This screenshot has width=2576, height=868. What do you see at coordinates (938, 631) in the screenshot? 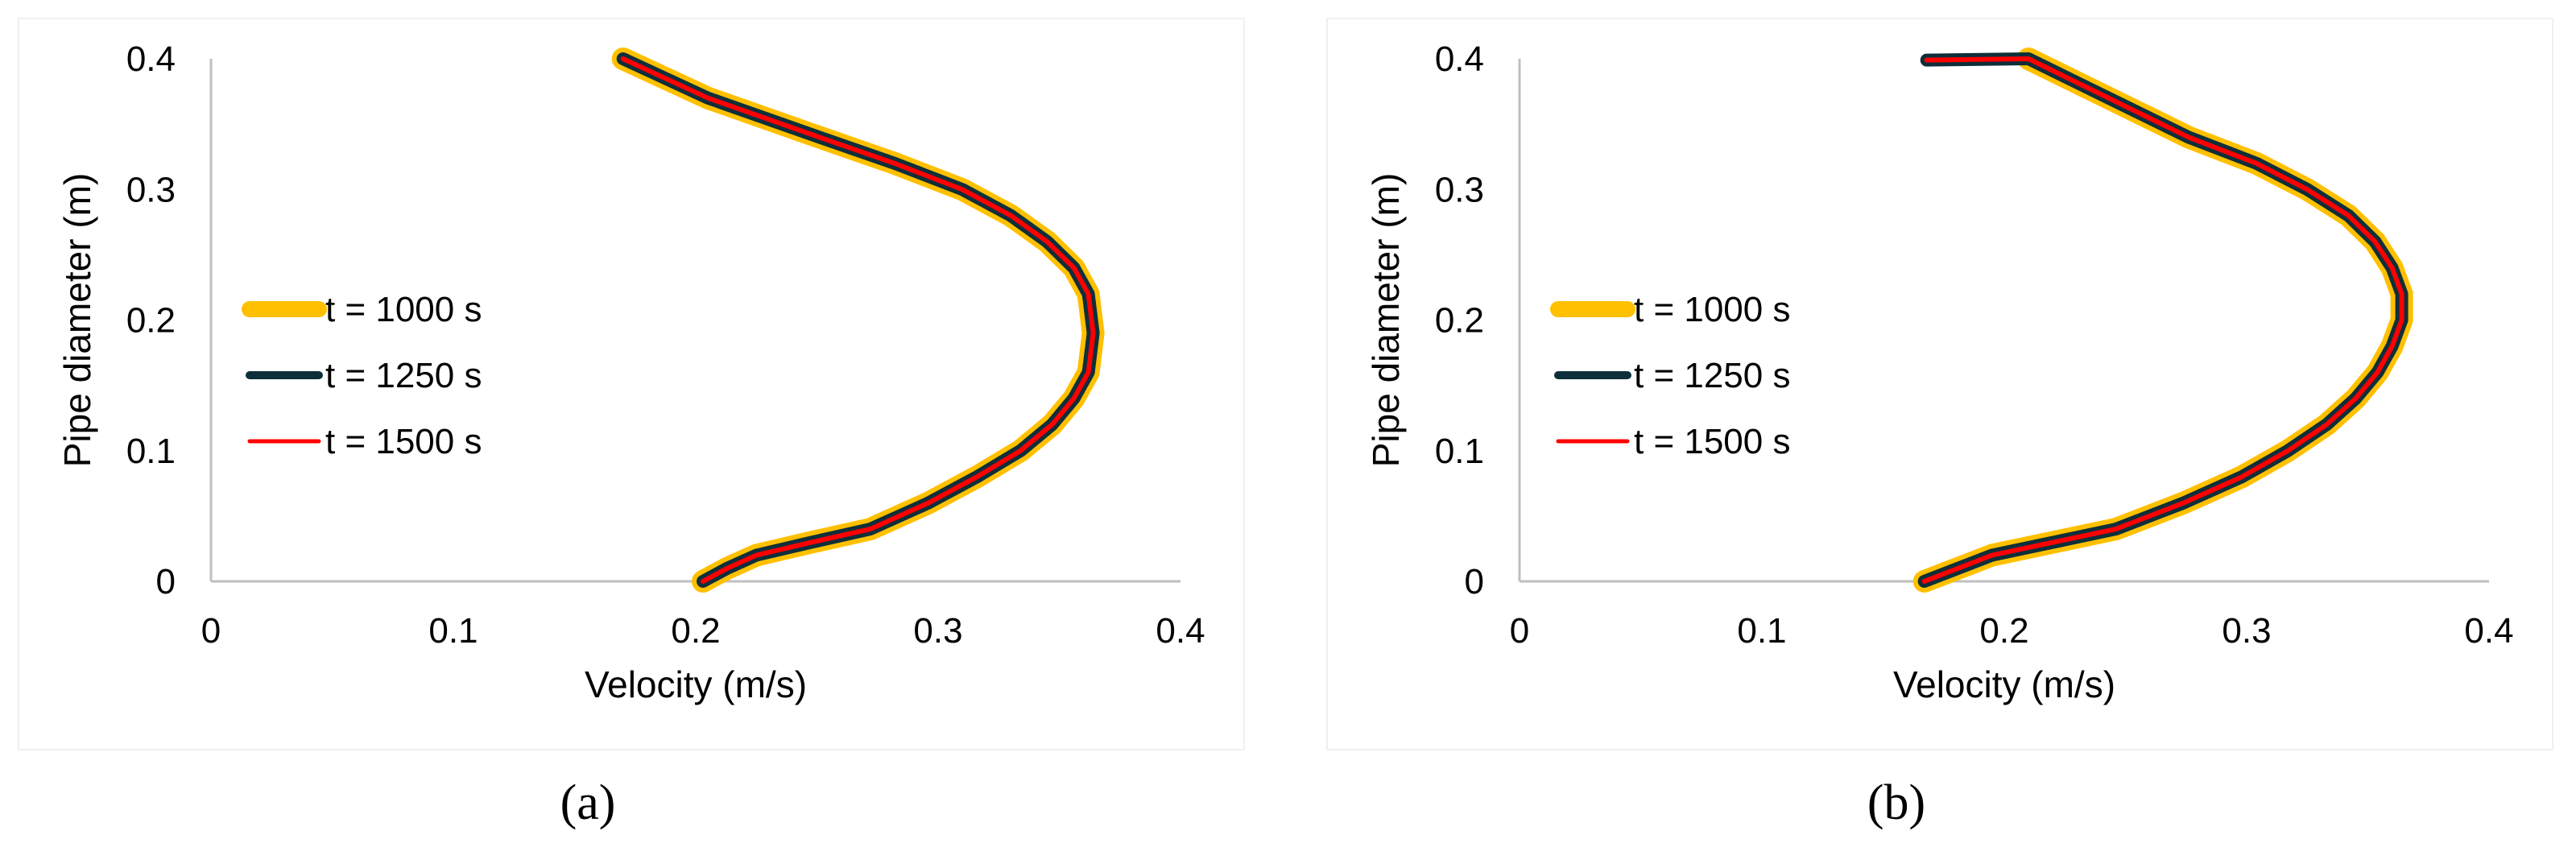
I see `x-tick-label-a: 0.3` at bounding box center [938, 631].